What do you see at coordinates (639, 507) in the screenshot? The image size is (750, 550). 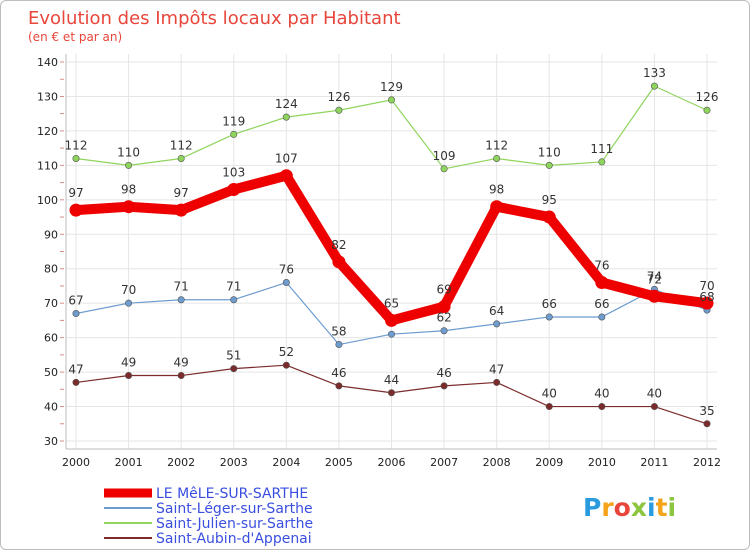 I see `logo-letter: x` at bounding box center [639, 507].